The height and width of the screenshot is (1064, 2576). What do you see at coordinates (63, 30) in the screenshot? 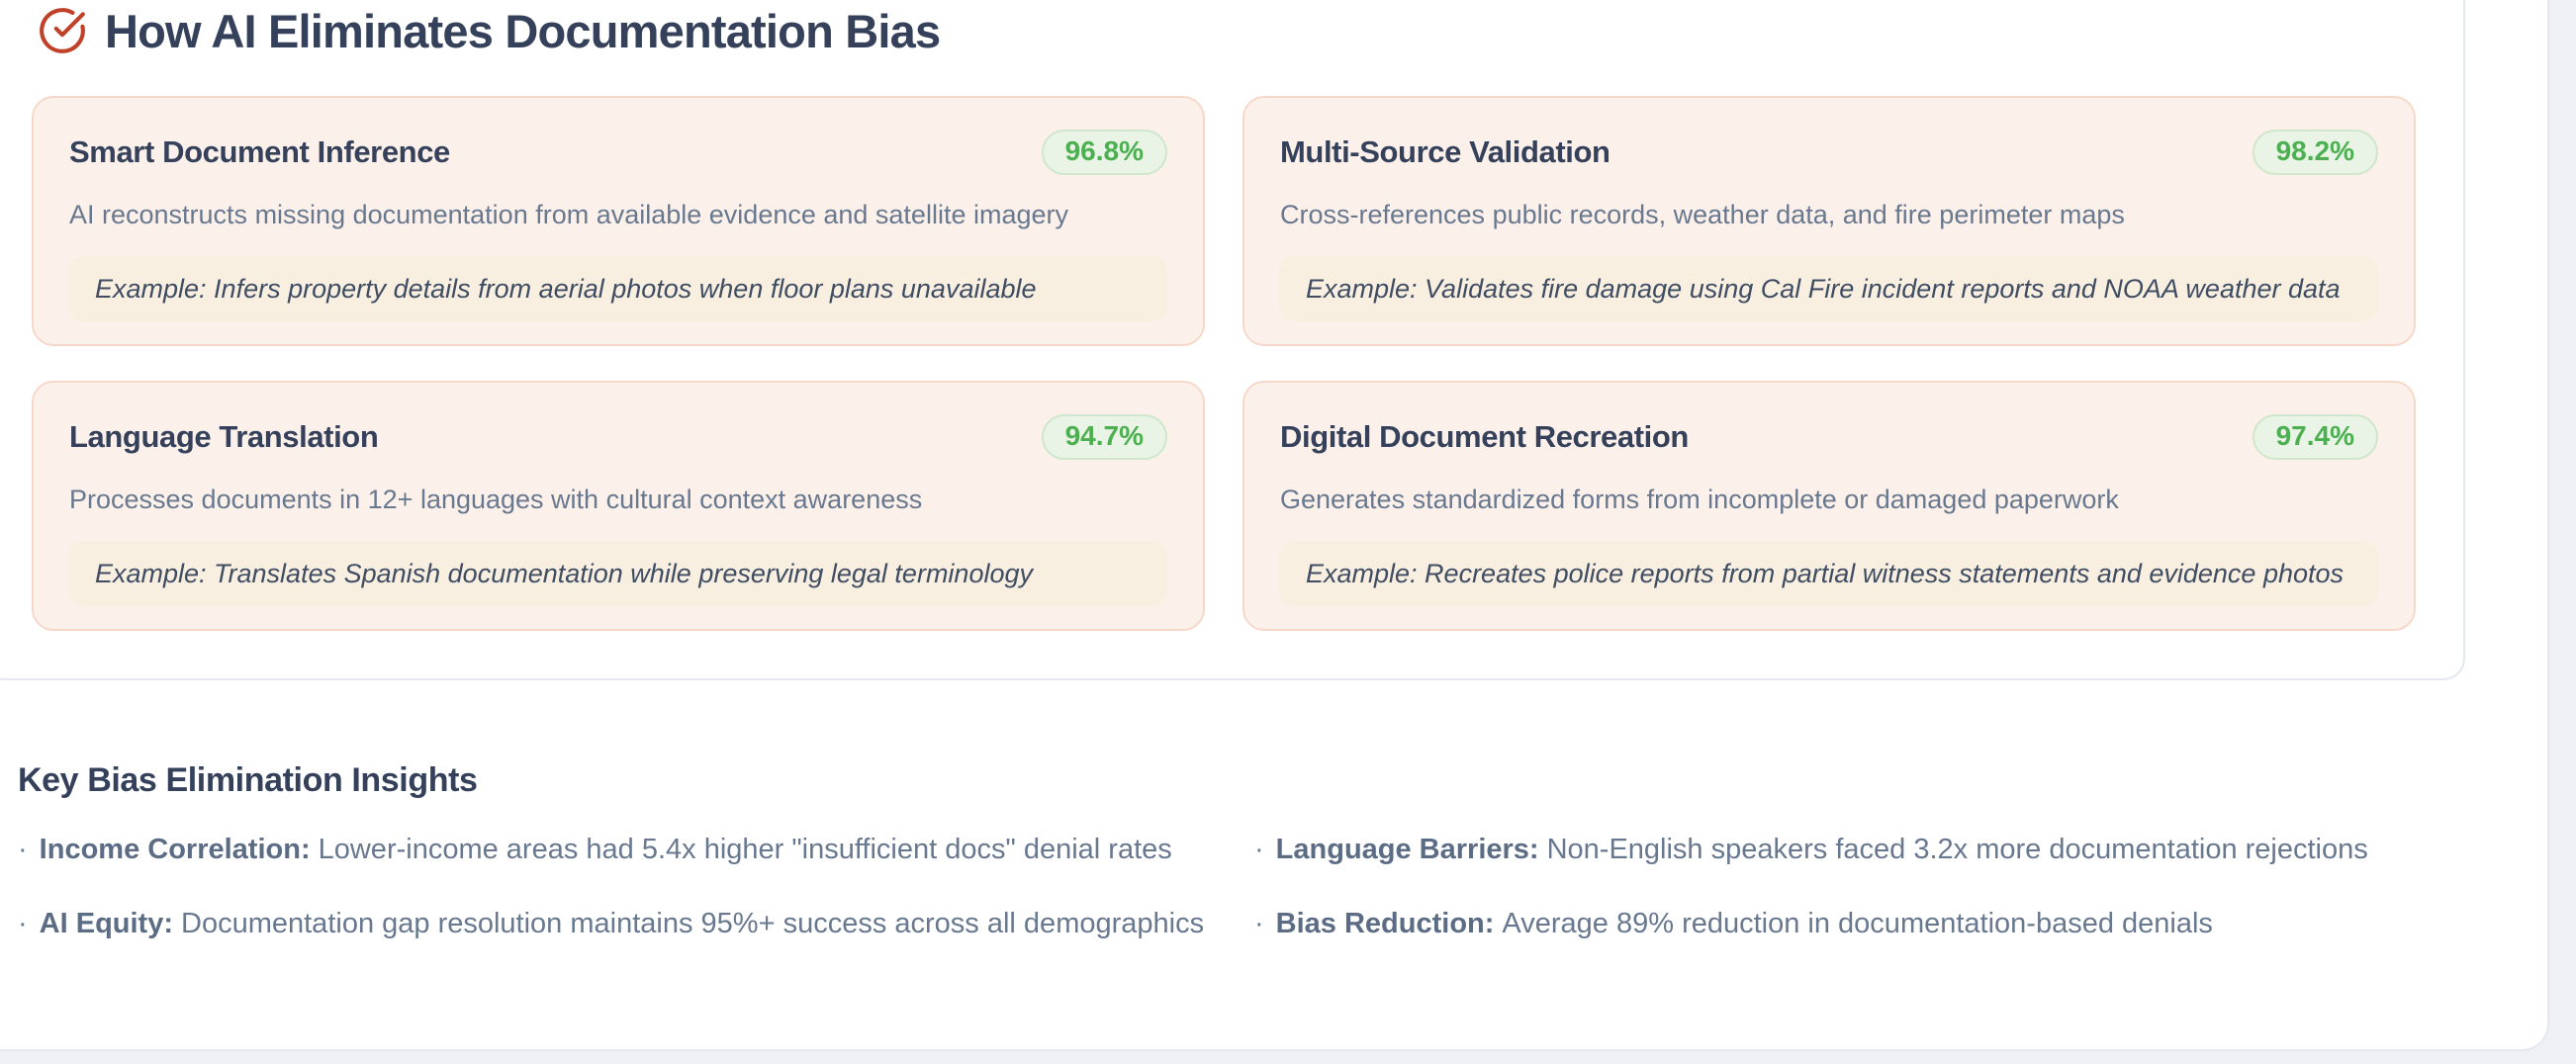
I see `circle-check-icon` at bounding box center [63, 30].